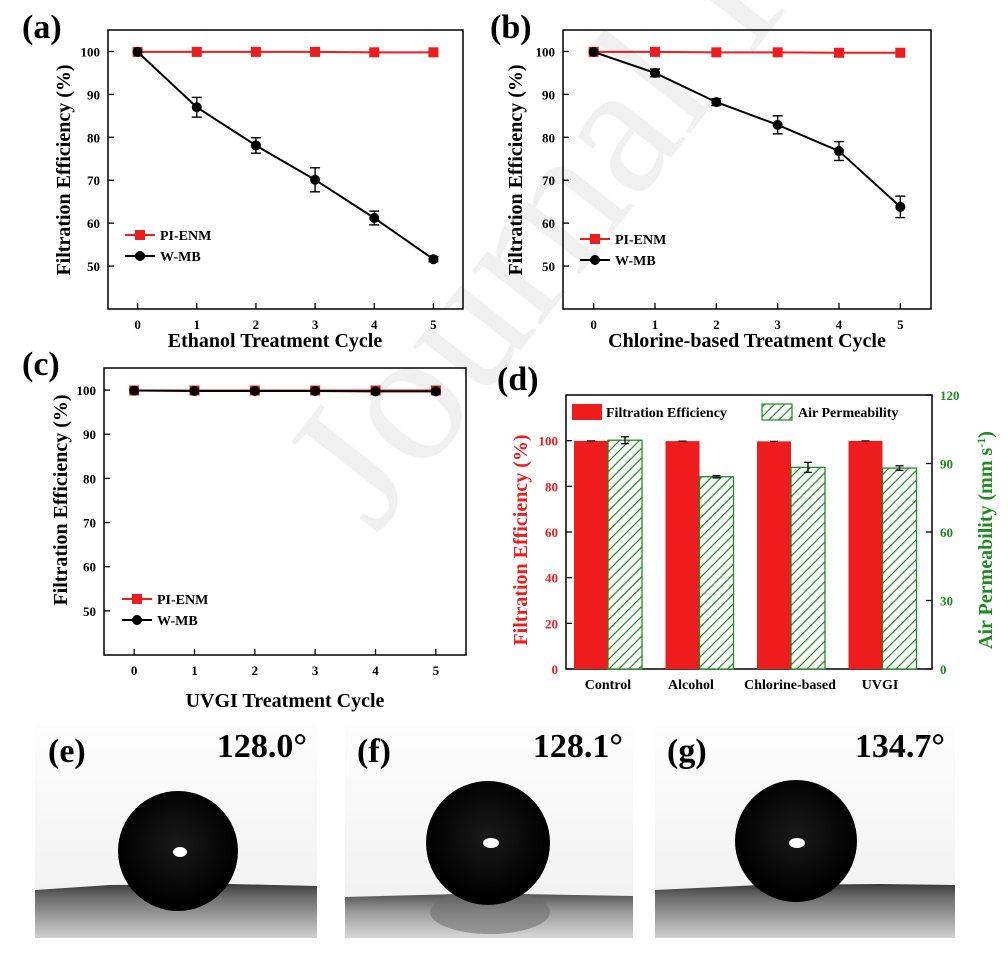  Describe the element at coordinates (182, 600) in the screenshot. I see `legend-label-pi-enm-c: PI-ENM` at that location.